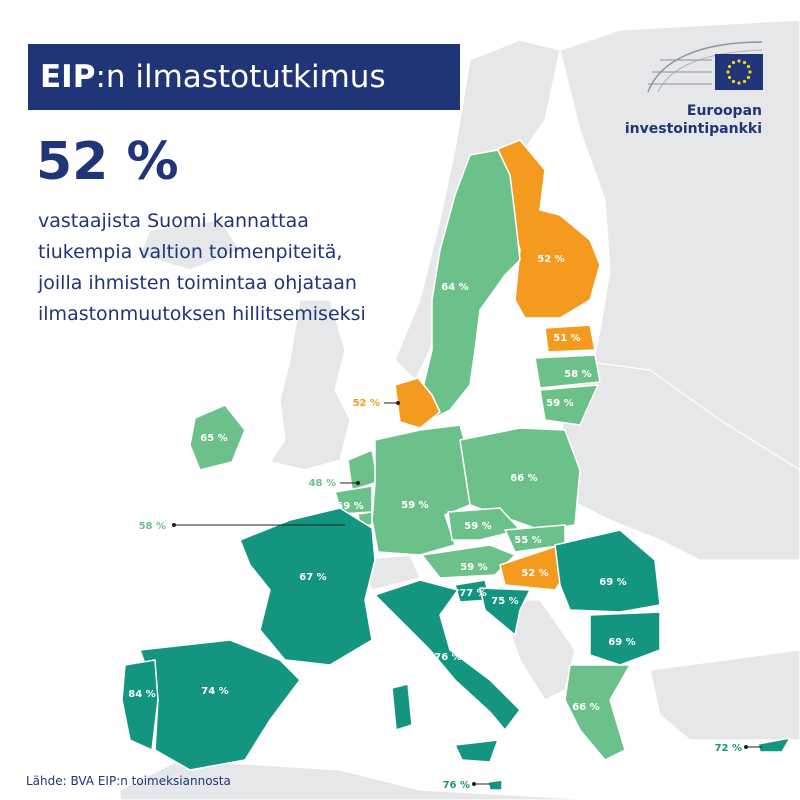  I want to click on label-slovenia: 77 %, so click(472, 593).